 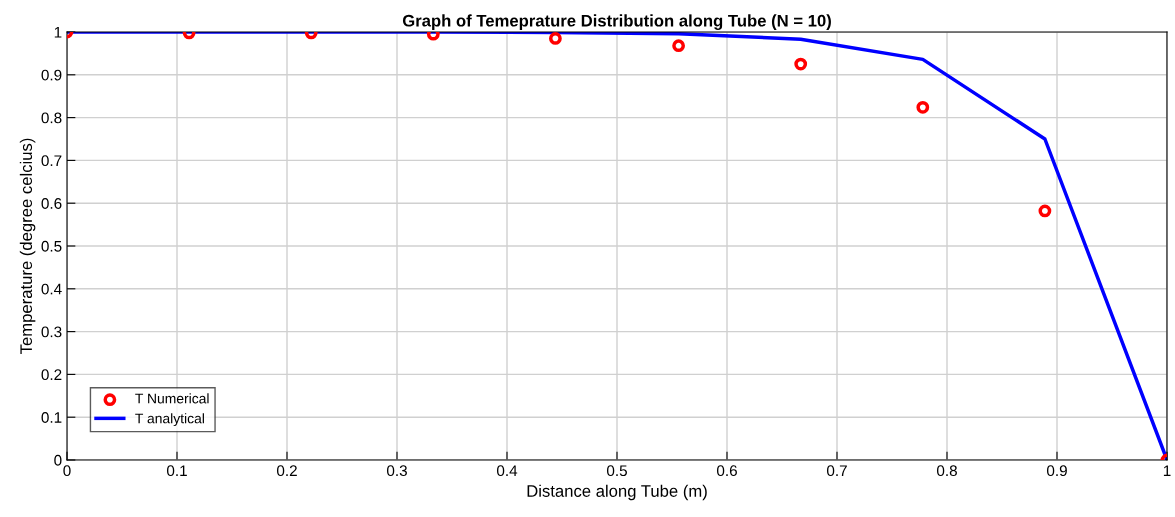 What do you see at coordinates (507, 471) in the screenshot?
I see `x-tick-label: 0.4` at bounding box center [507, 471].